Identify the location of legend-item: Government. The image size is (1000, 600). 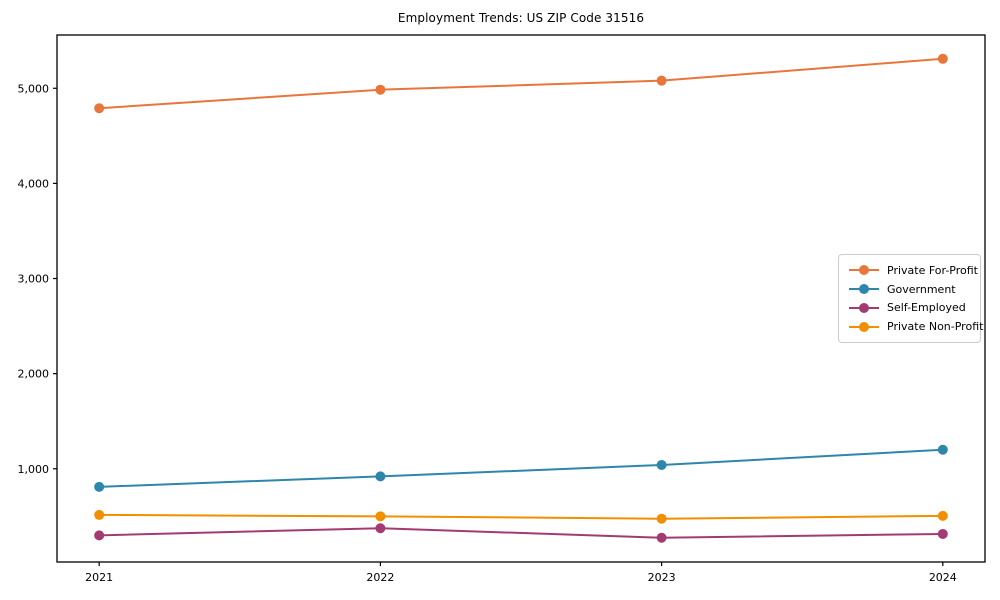
(910, 289).